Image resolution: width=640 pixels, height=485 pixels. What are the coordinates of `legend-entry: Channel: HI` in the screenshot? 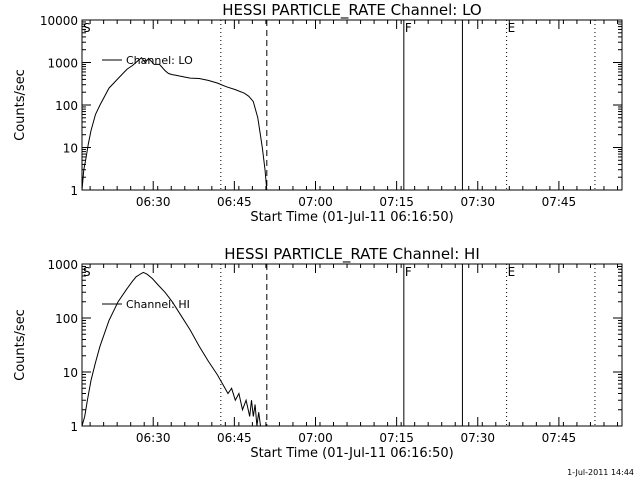 It's located at (158, 304).